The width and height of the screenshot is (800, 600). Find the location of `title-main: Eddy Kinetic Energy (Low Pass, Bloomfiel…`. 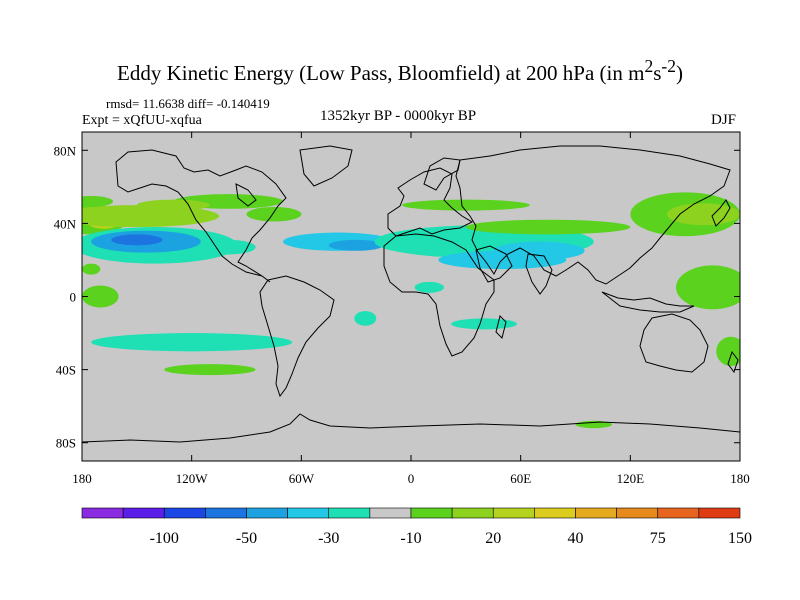

title-main: Eddy Kinetic Energy (Low Pass, Bloomfiel… is located at coordinates (381, 73).